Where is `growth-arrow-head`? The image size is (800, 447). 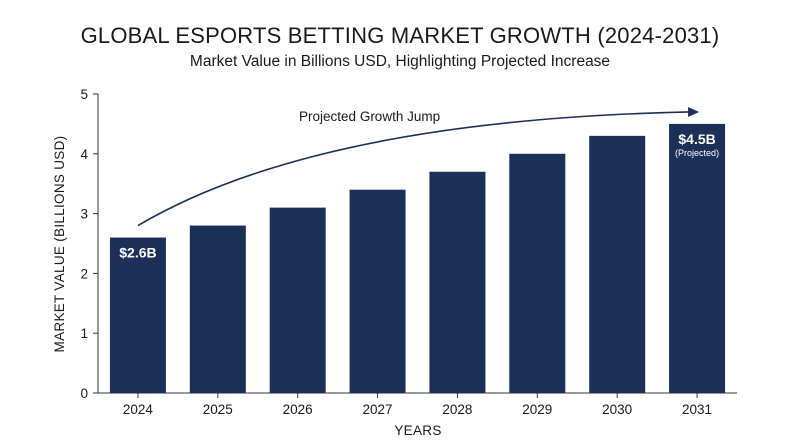 growth-arrow-head is located at coordinates (694, 111).